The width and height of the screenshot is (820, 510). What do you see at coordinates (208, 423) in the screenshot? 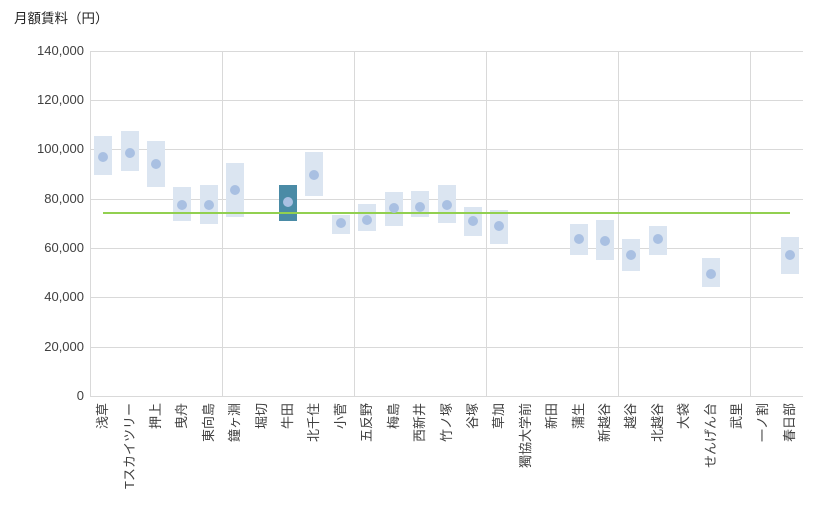
I see `x-tick-label: 東向島` at bounding box center [208, 423].